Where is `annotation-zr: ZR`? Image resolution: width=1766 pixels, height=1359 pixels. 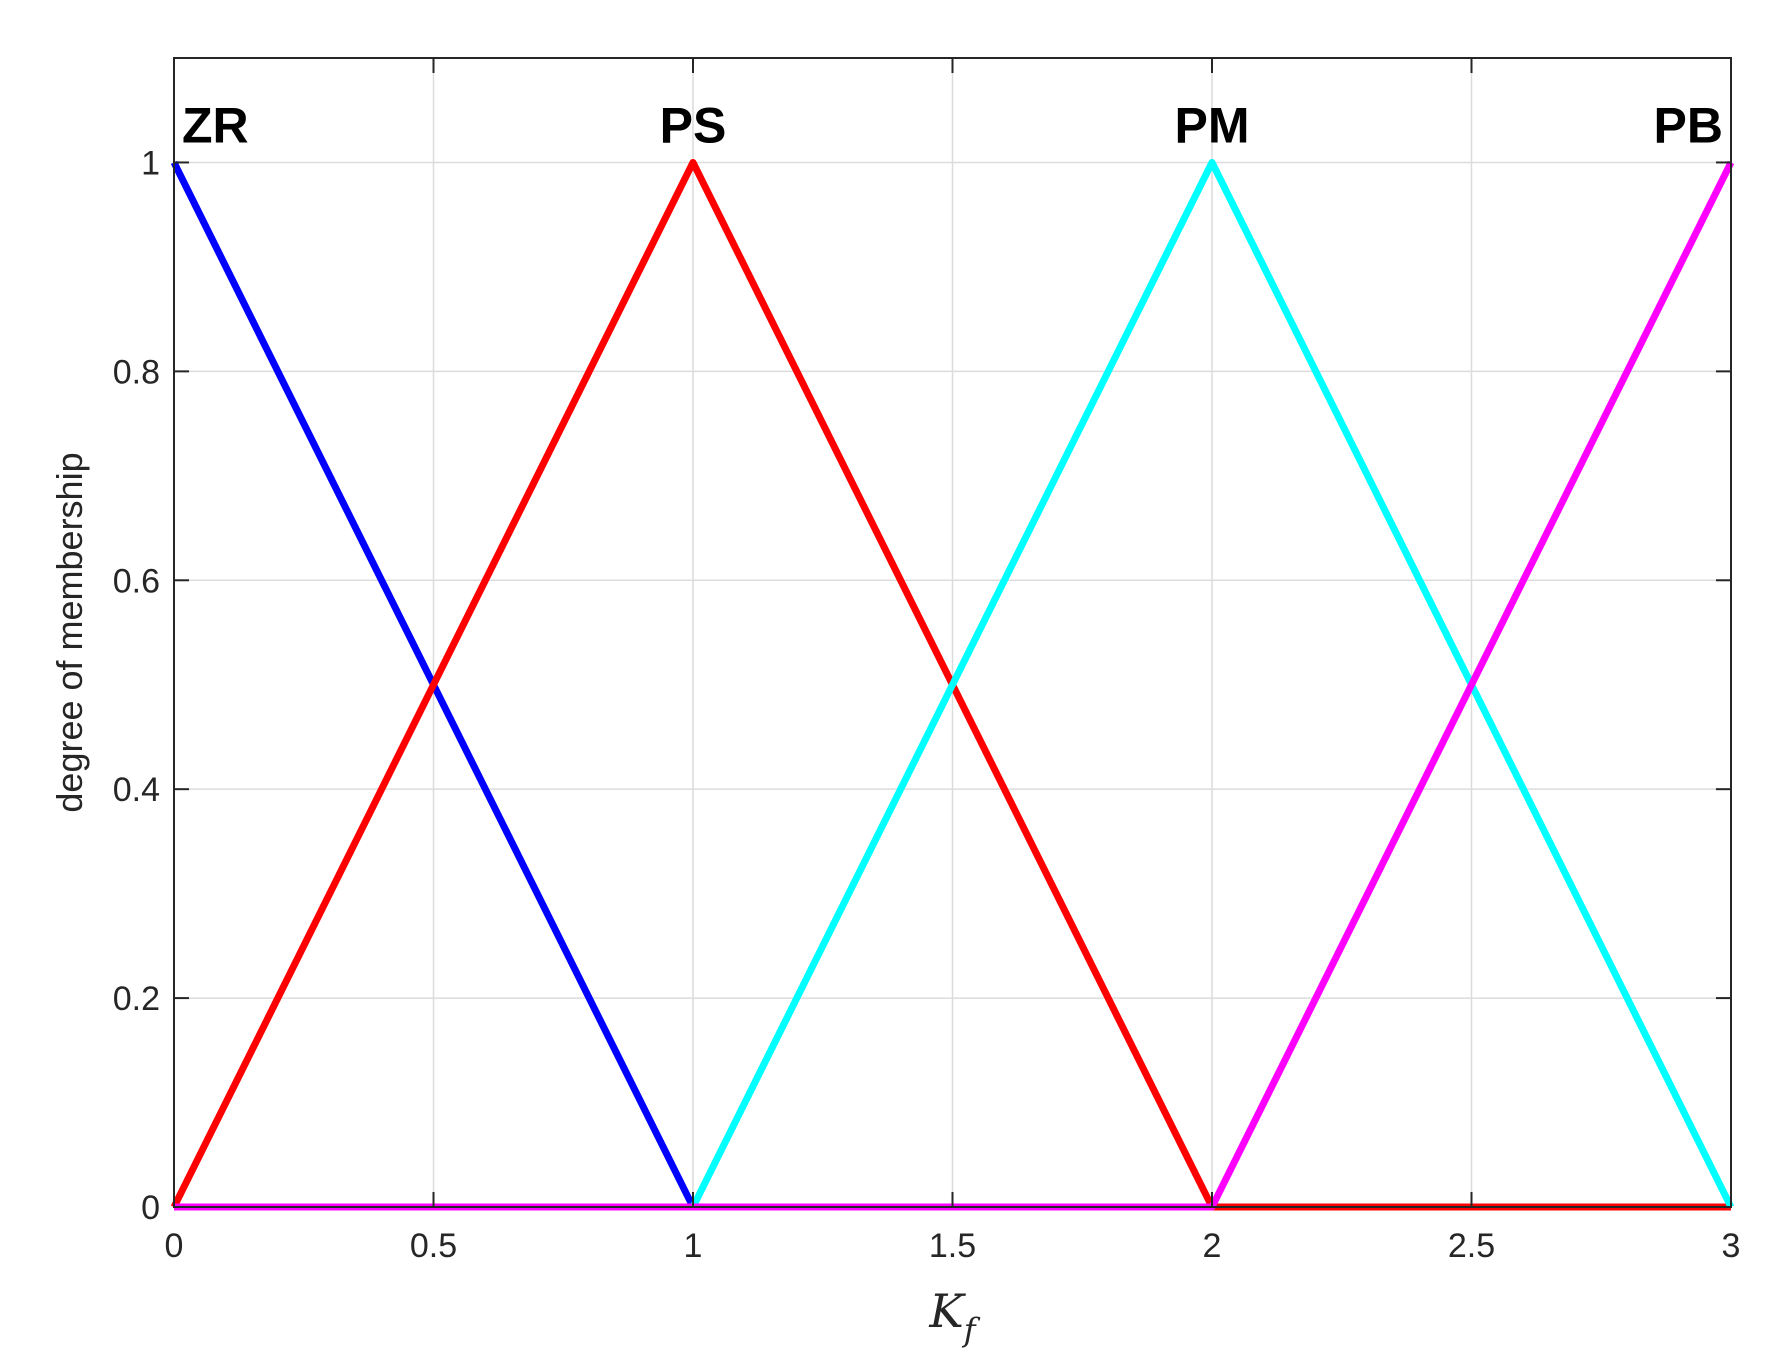
annotation-zr: ZR is located at coordinates (215, 125).